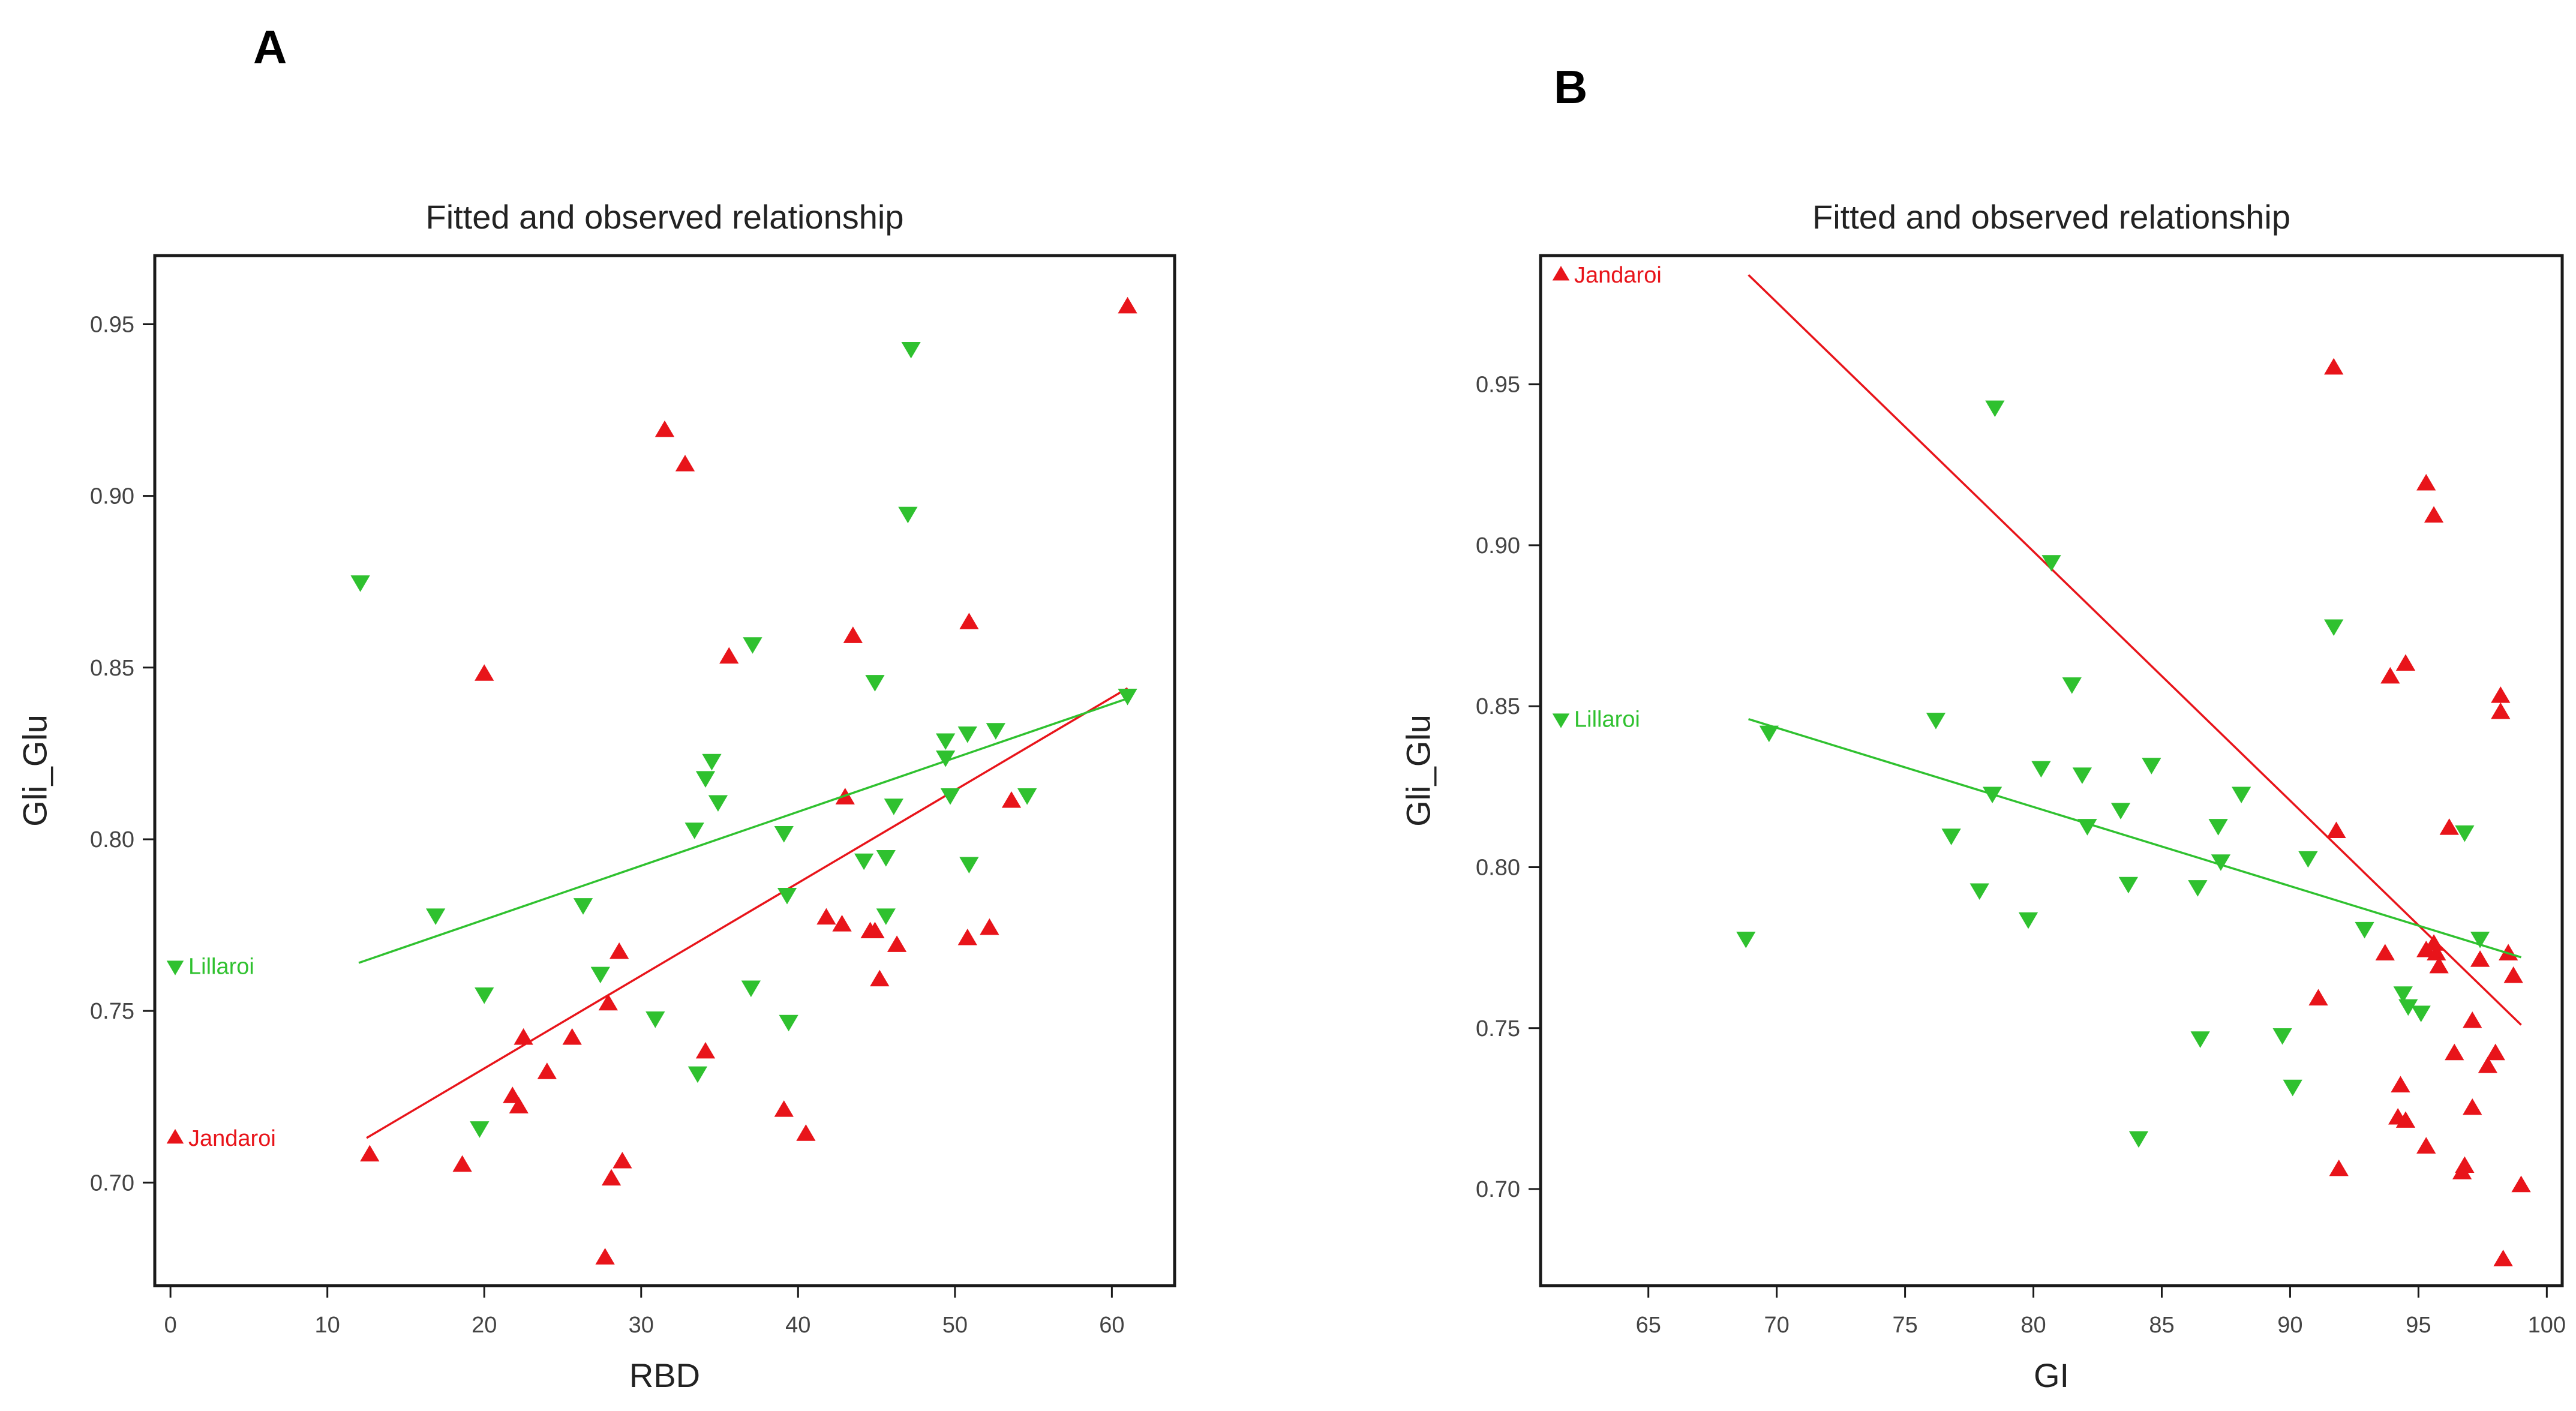  What do you see at coordinates (743, 831) in the screenshot?
I see `fit-line-lillaroi` at bounding box center [743, 831].